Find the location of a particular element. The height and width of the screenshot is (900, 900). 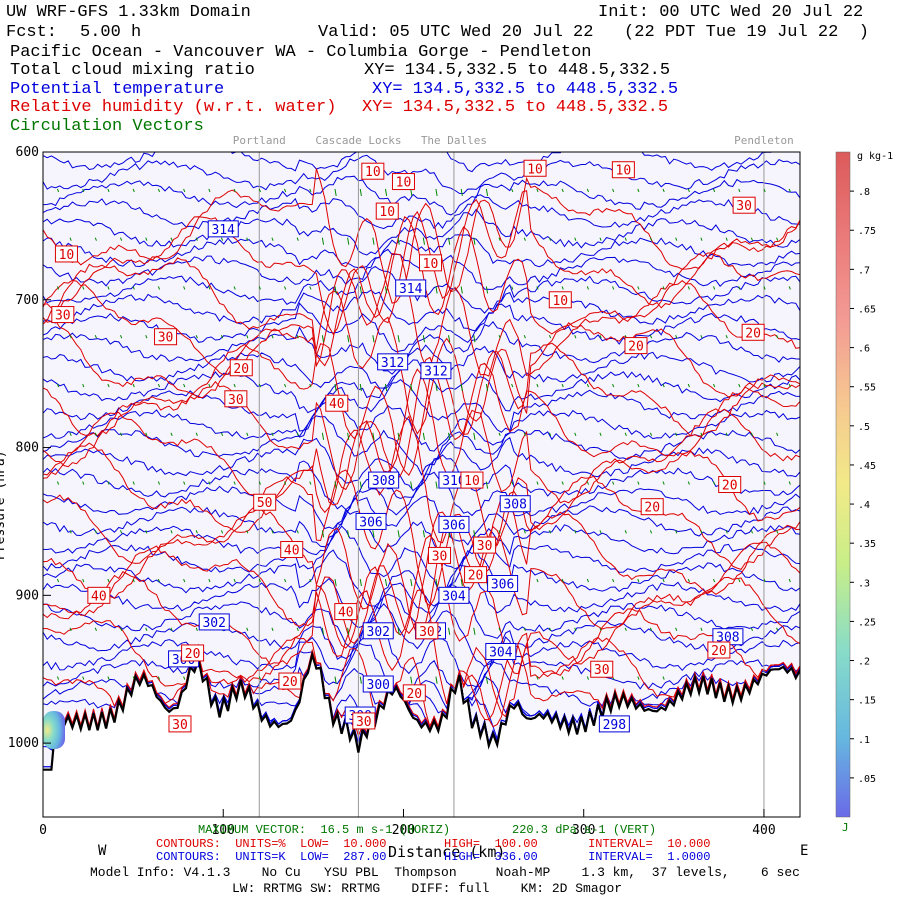

field-cloud-xy: XY= 134.5,332.5 to 448.5,332.5 is located at coordinates (517, 70).